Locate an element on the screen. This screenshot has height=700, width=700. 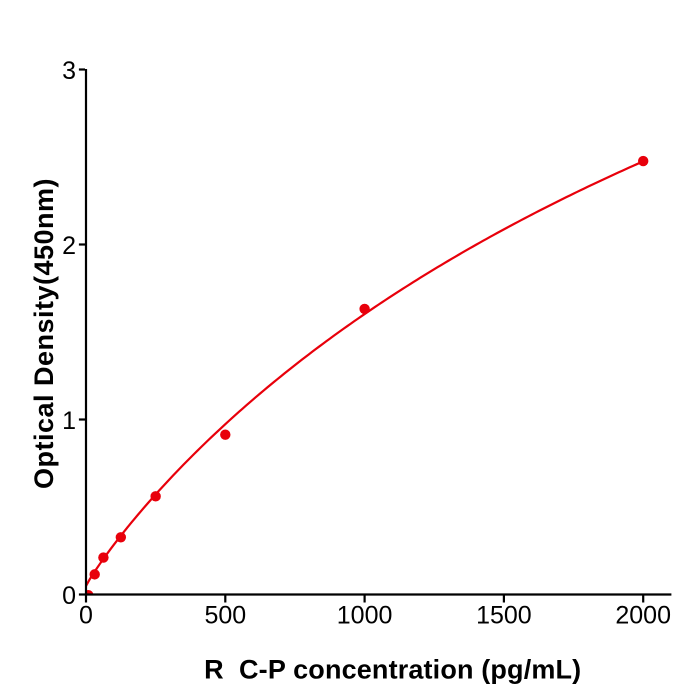
svg-text: 1000 is located at coordinates (365, 616).